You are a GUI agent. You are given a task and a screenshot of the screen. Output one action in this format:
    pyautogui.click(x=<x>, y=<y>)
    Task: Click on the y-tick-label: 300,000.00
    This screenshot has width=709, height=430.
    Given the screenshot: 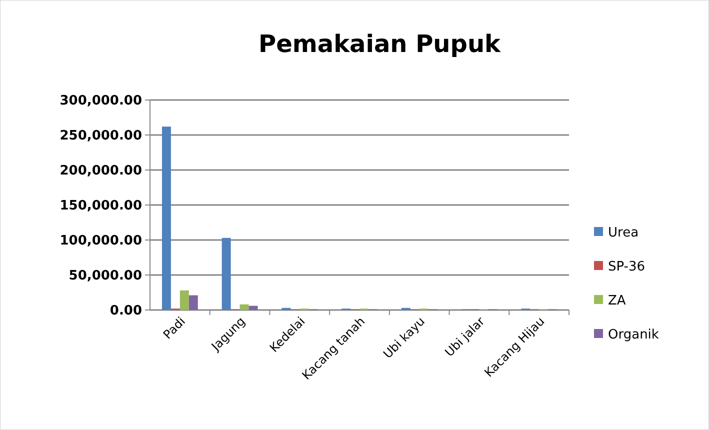 What is the action you would take?
    pyautogui.click(x=101, y=101)
    